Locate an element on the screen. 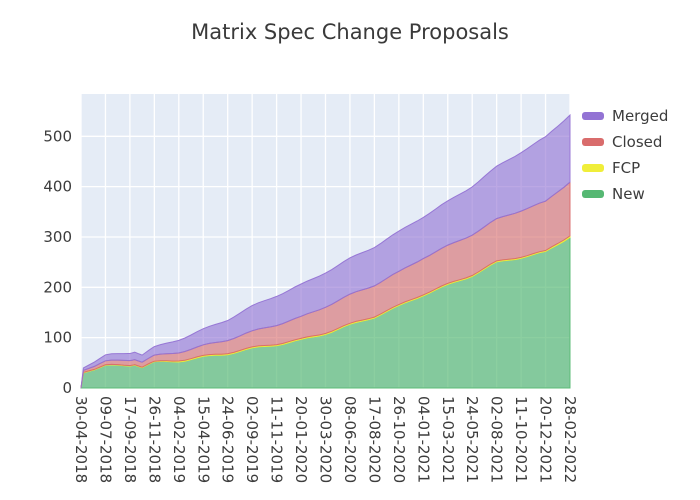  x-tick-label: 26-10-2020 is located at coordinates (399, 439).